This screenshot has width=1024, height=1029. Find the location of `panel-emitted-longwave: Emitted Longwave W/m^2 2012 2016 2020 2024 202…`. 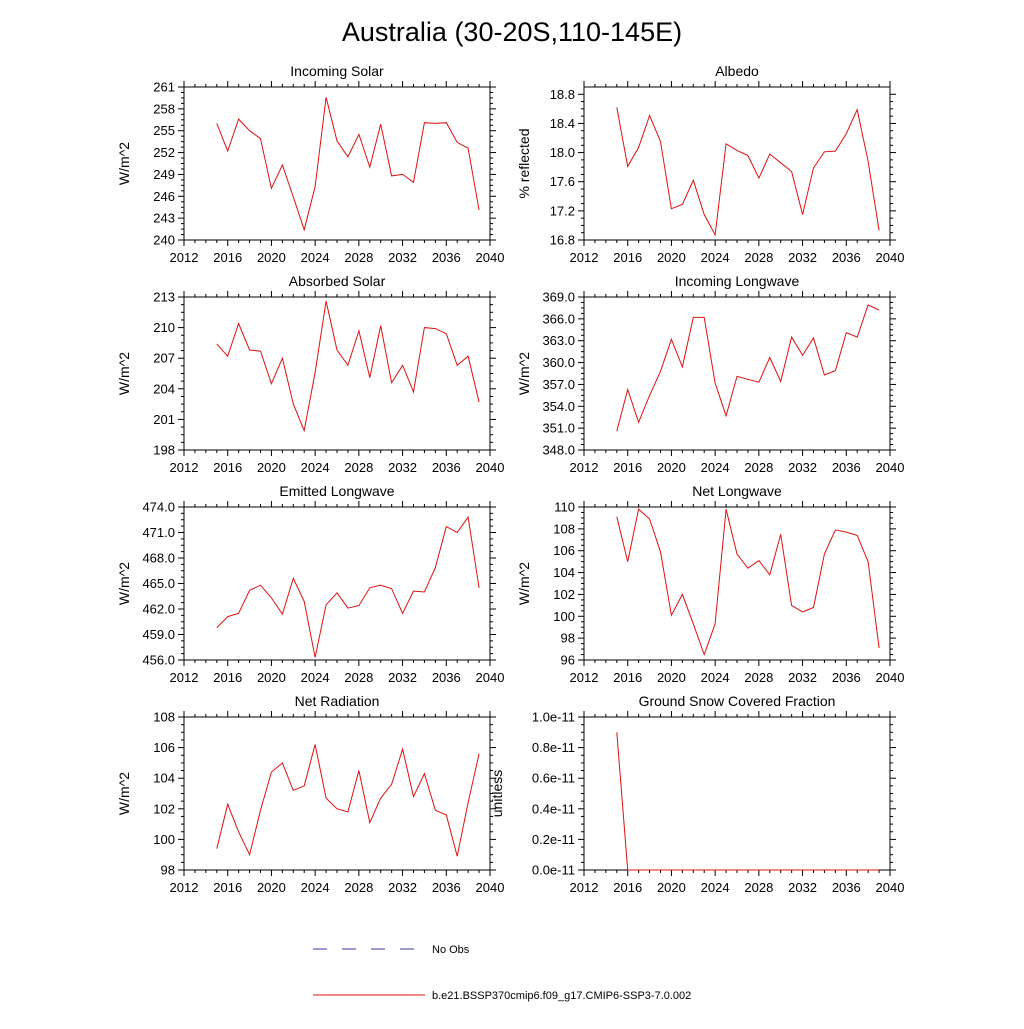

panel-emitted-longwave: Emitted Longwave W/m^2 2012 2016 2020 2024 202… is located at coordinates (310, 584).